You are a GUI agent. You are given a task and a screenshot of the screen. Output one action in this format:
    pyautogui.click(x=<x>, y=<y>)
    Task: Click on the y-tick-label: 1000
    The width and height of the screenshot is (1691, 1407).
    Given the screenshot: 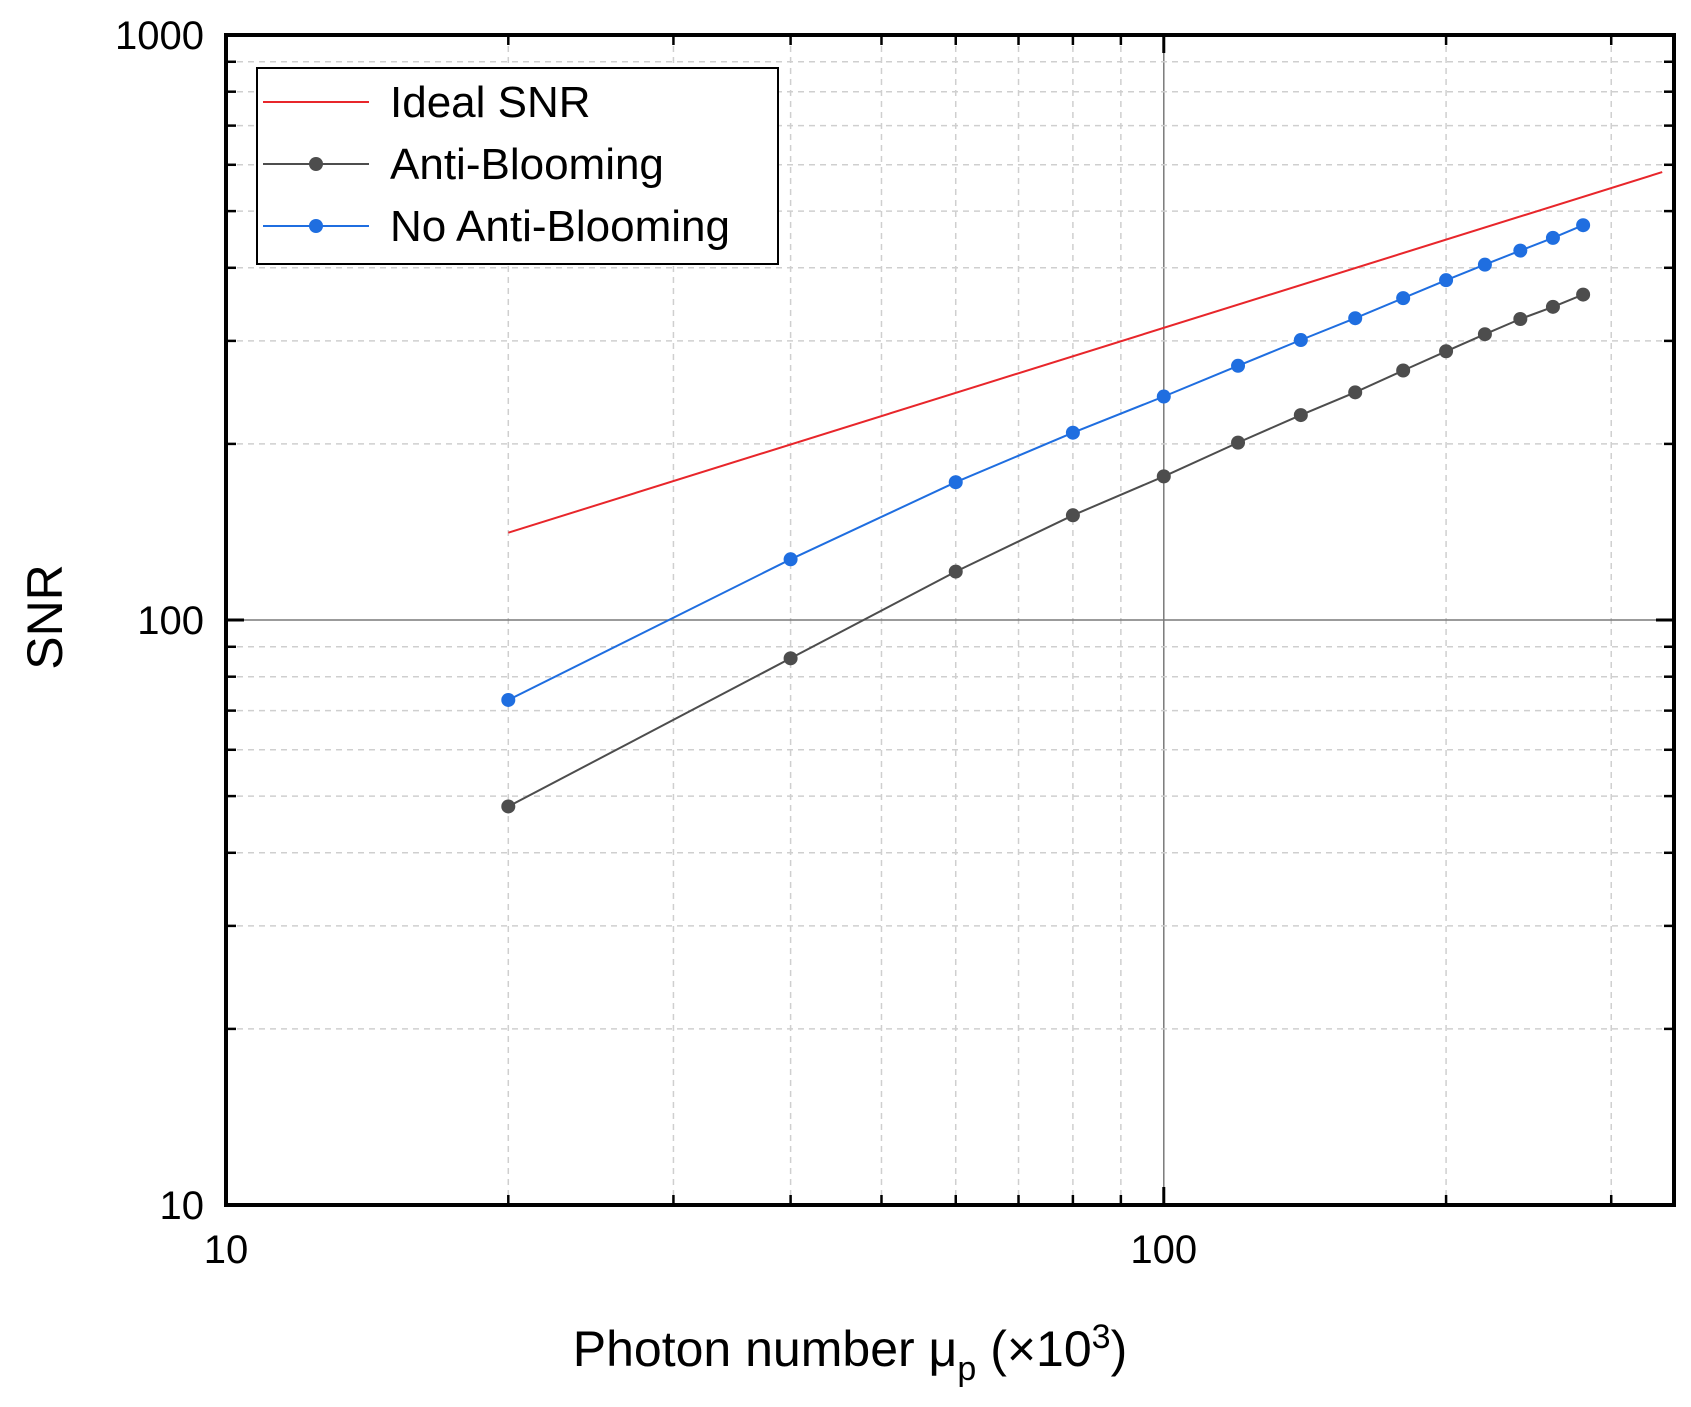 What is the action you would take?
    pyautogui.click(x=159, y=36)
    